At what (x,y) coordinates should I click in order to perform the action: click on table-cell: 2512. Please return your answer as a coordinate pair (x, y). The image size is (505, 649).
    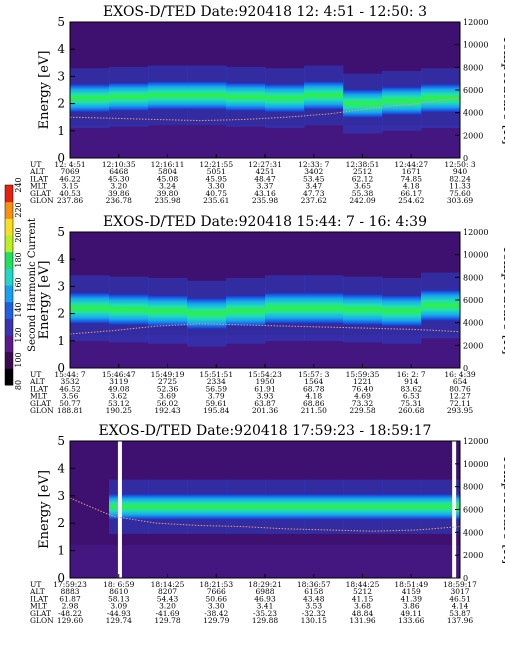
    Looking at the image, I should click on (362, 171).